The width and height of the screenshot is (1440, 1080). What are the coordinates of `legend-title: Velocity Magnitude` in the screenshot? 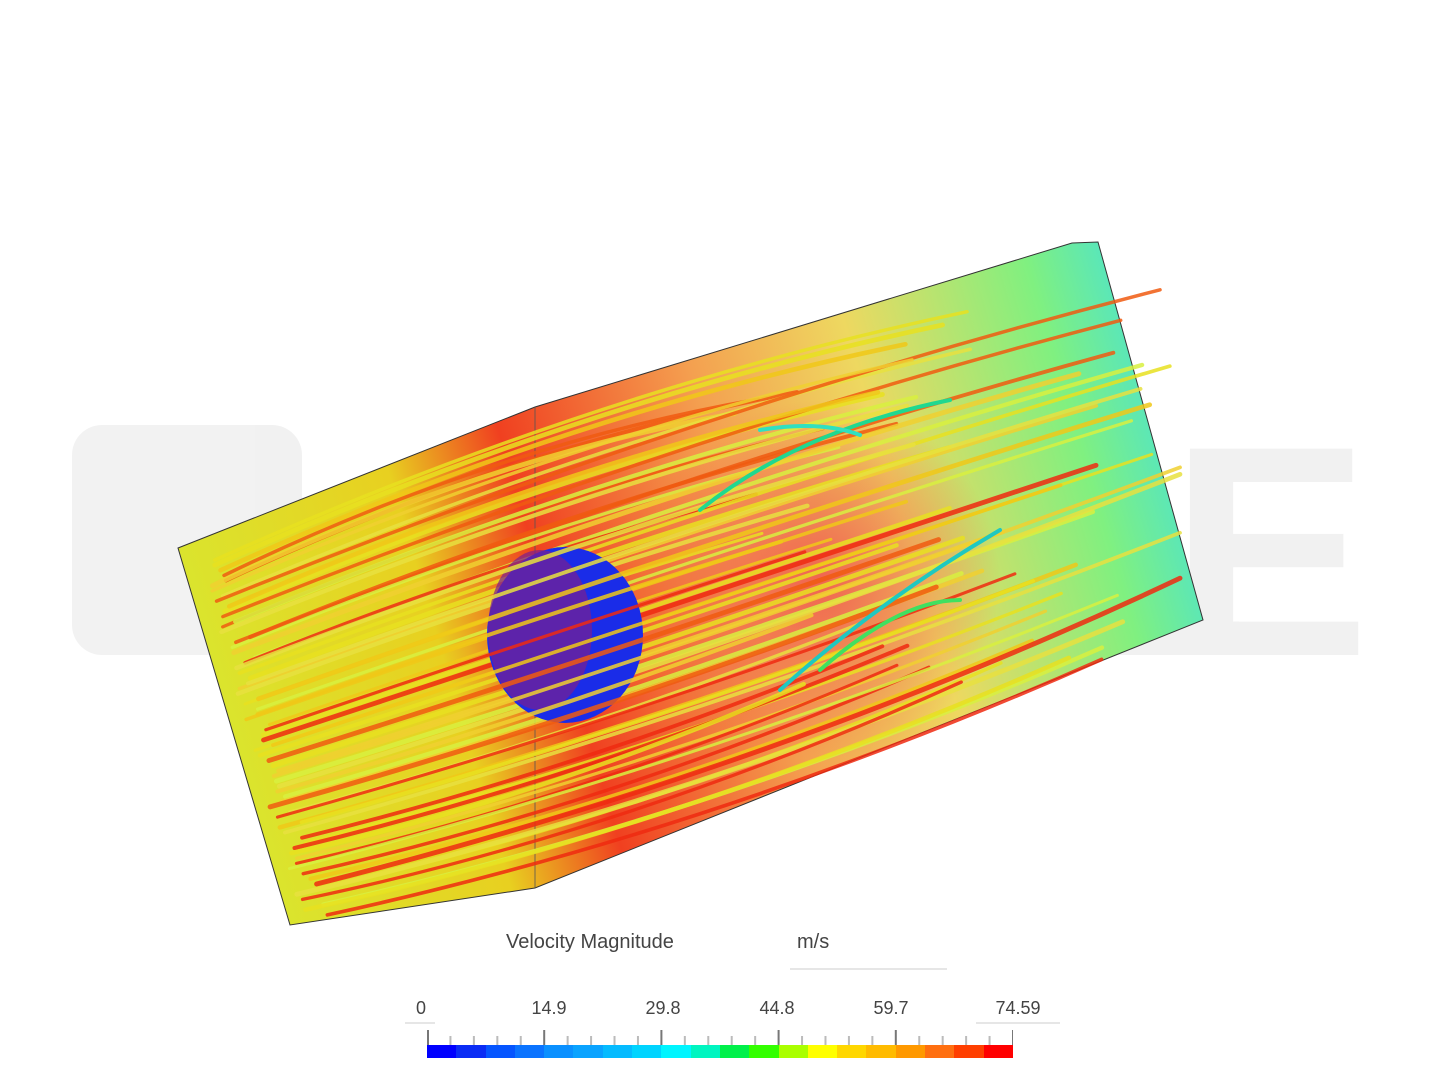 It's located at (590, 942).